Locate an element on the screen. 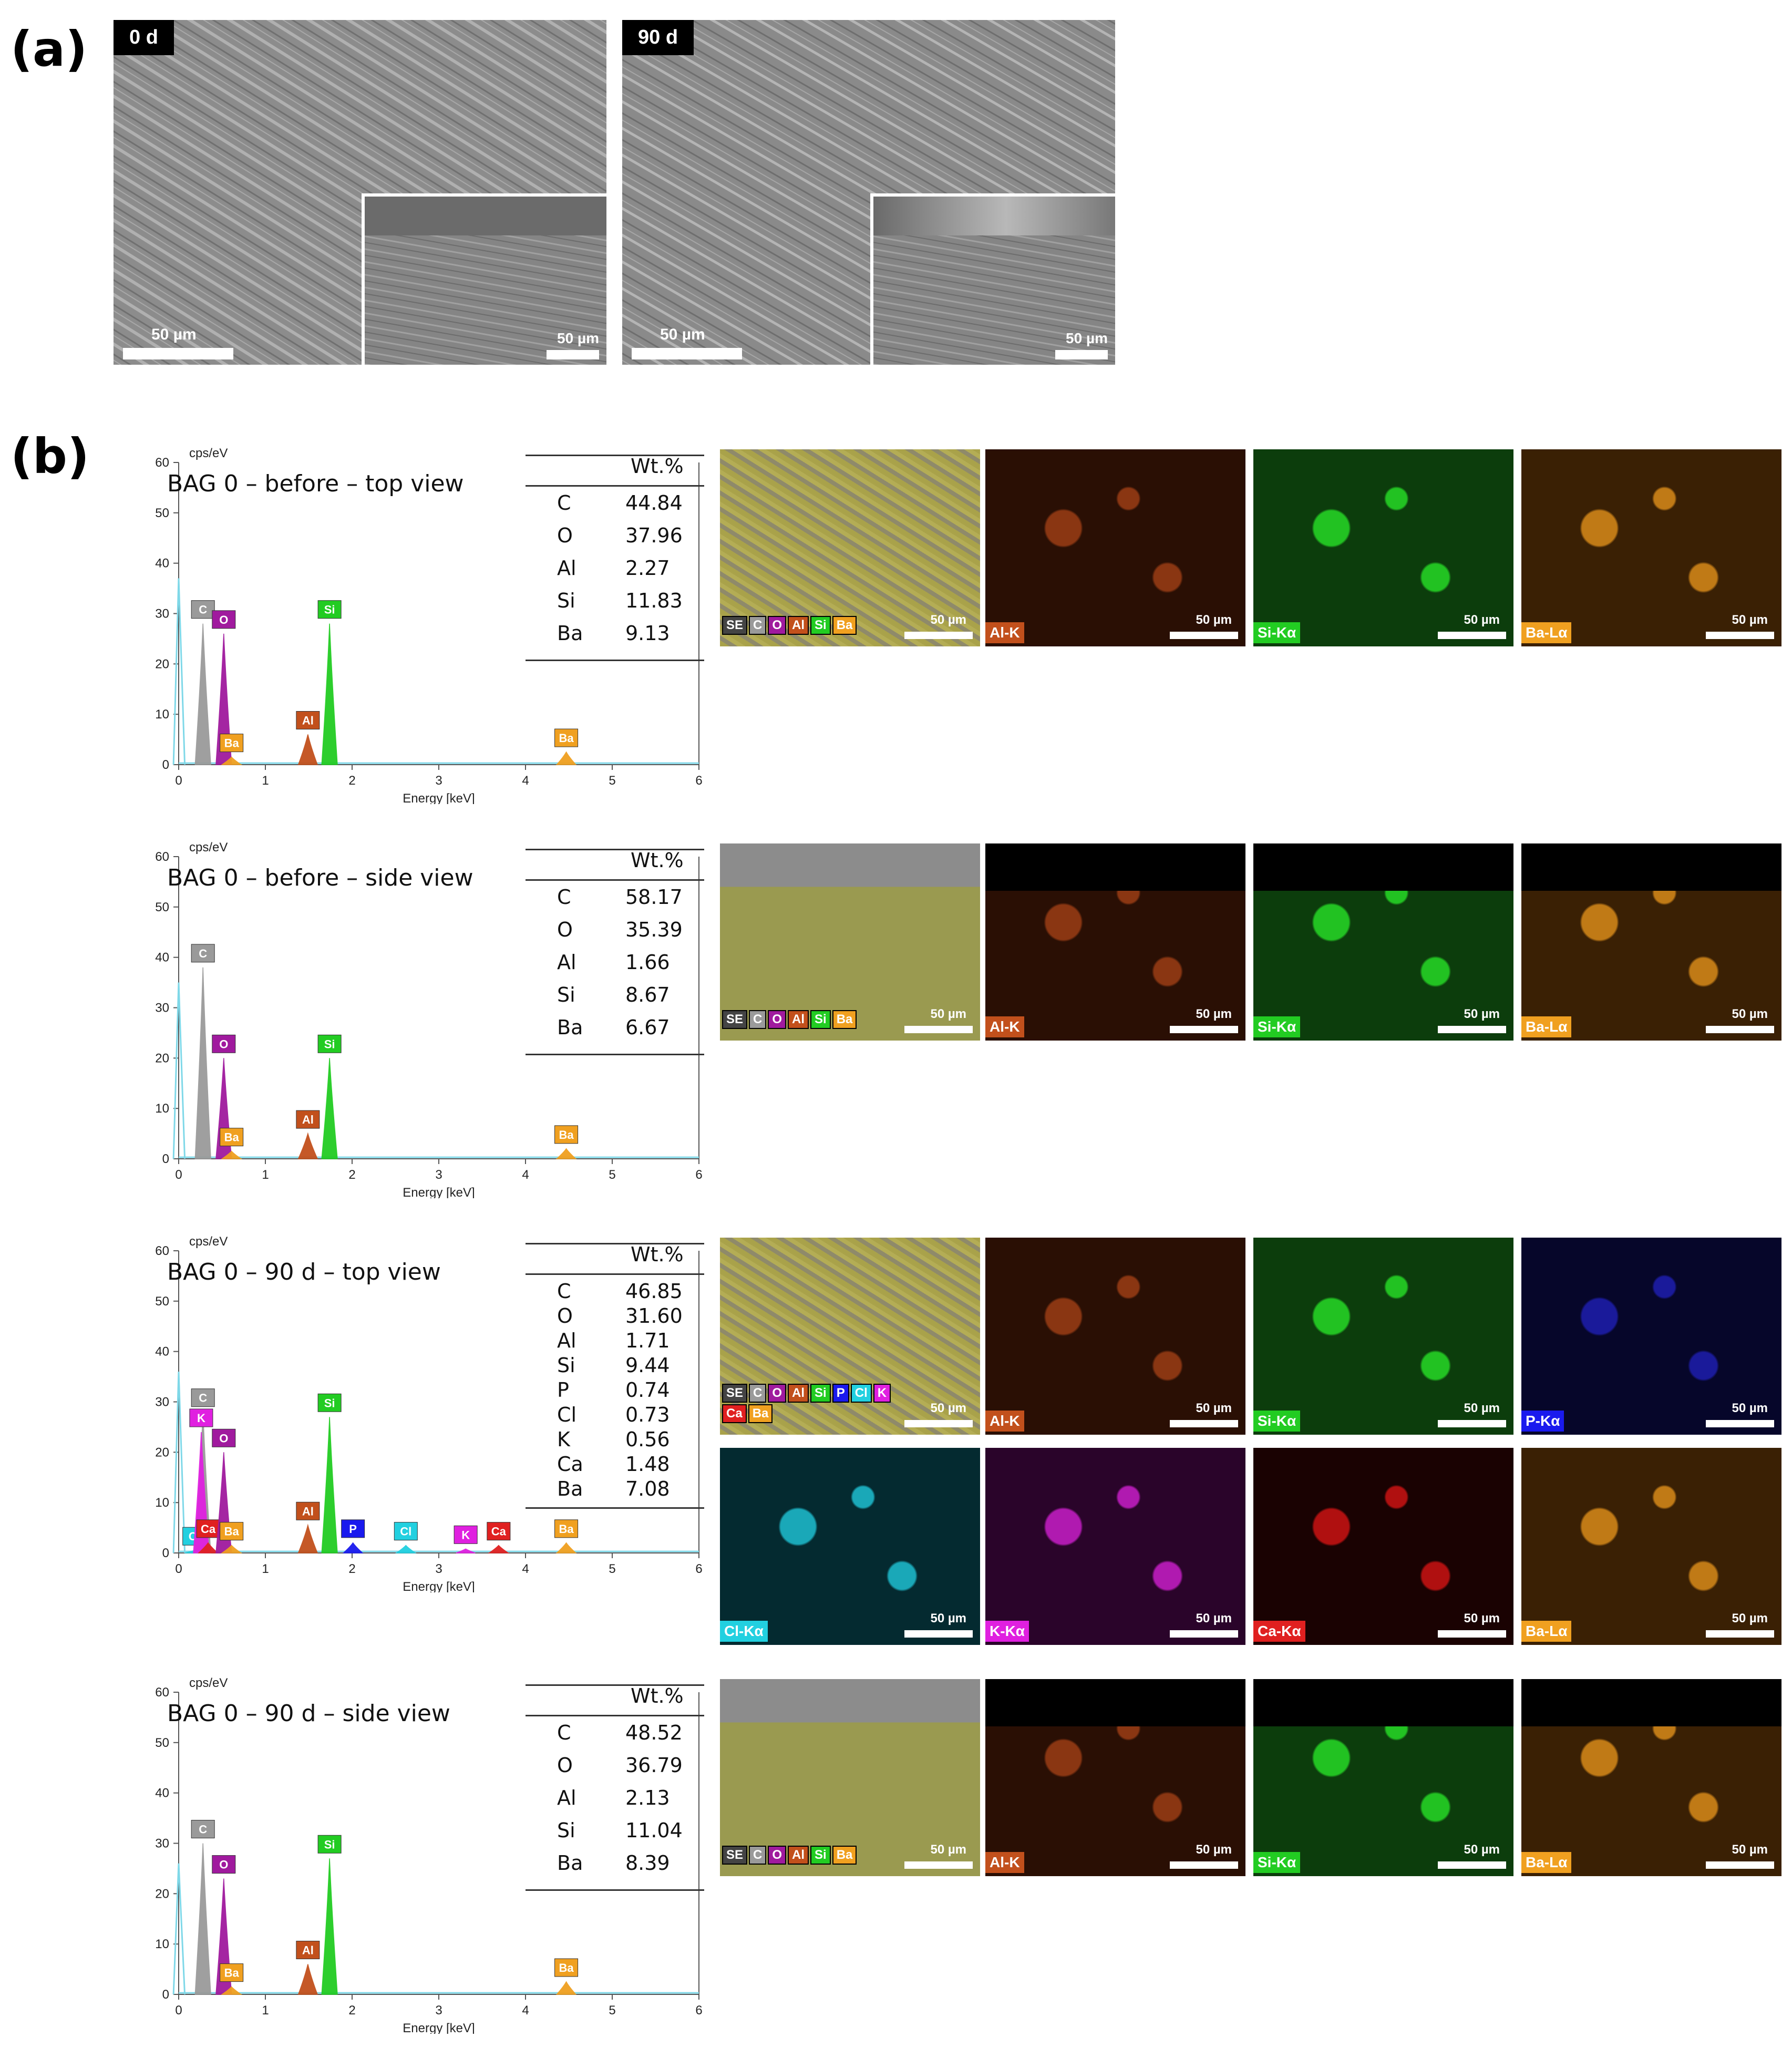 The width and height of the screenshot is (1792, 2048). element-symbol: P is located at coordinates (563, 1390).